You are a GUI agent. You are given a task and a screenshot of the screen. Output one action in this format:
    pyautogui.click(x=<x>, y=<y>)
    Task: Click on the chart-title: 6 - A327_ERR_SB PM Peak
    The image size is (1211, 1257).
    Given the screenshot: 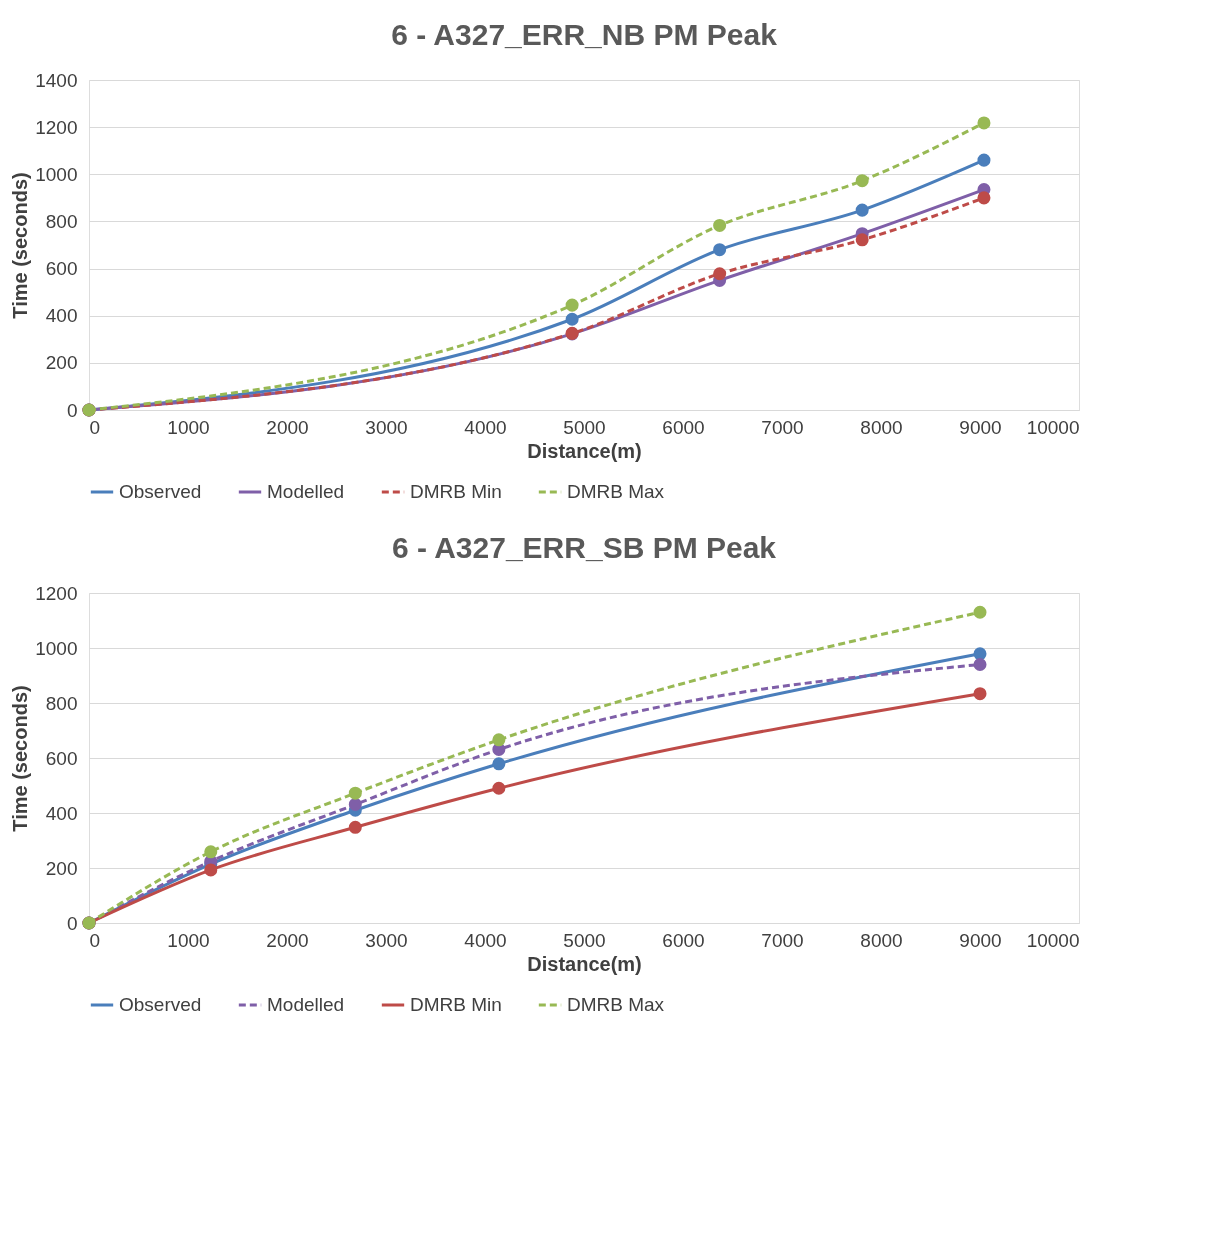 What is the action you would take?
    pyautogui.click(x=584, y=547)
    